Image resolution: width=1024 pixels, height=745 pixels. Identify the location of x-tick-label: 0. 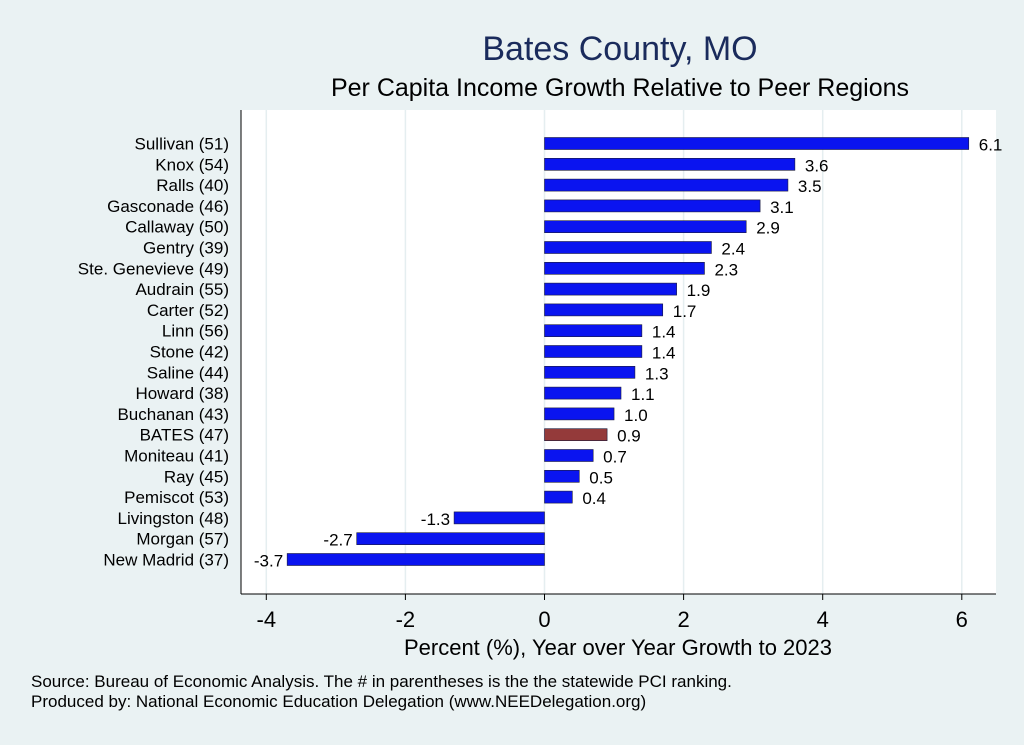
(544, 619).